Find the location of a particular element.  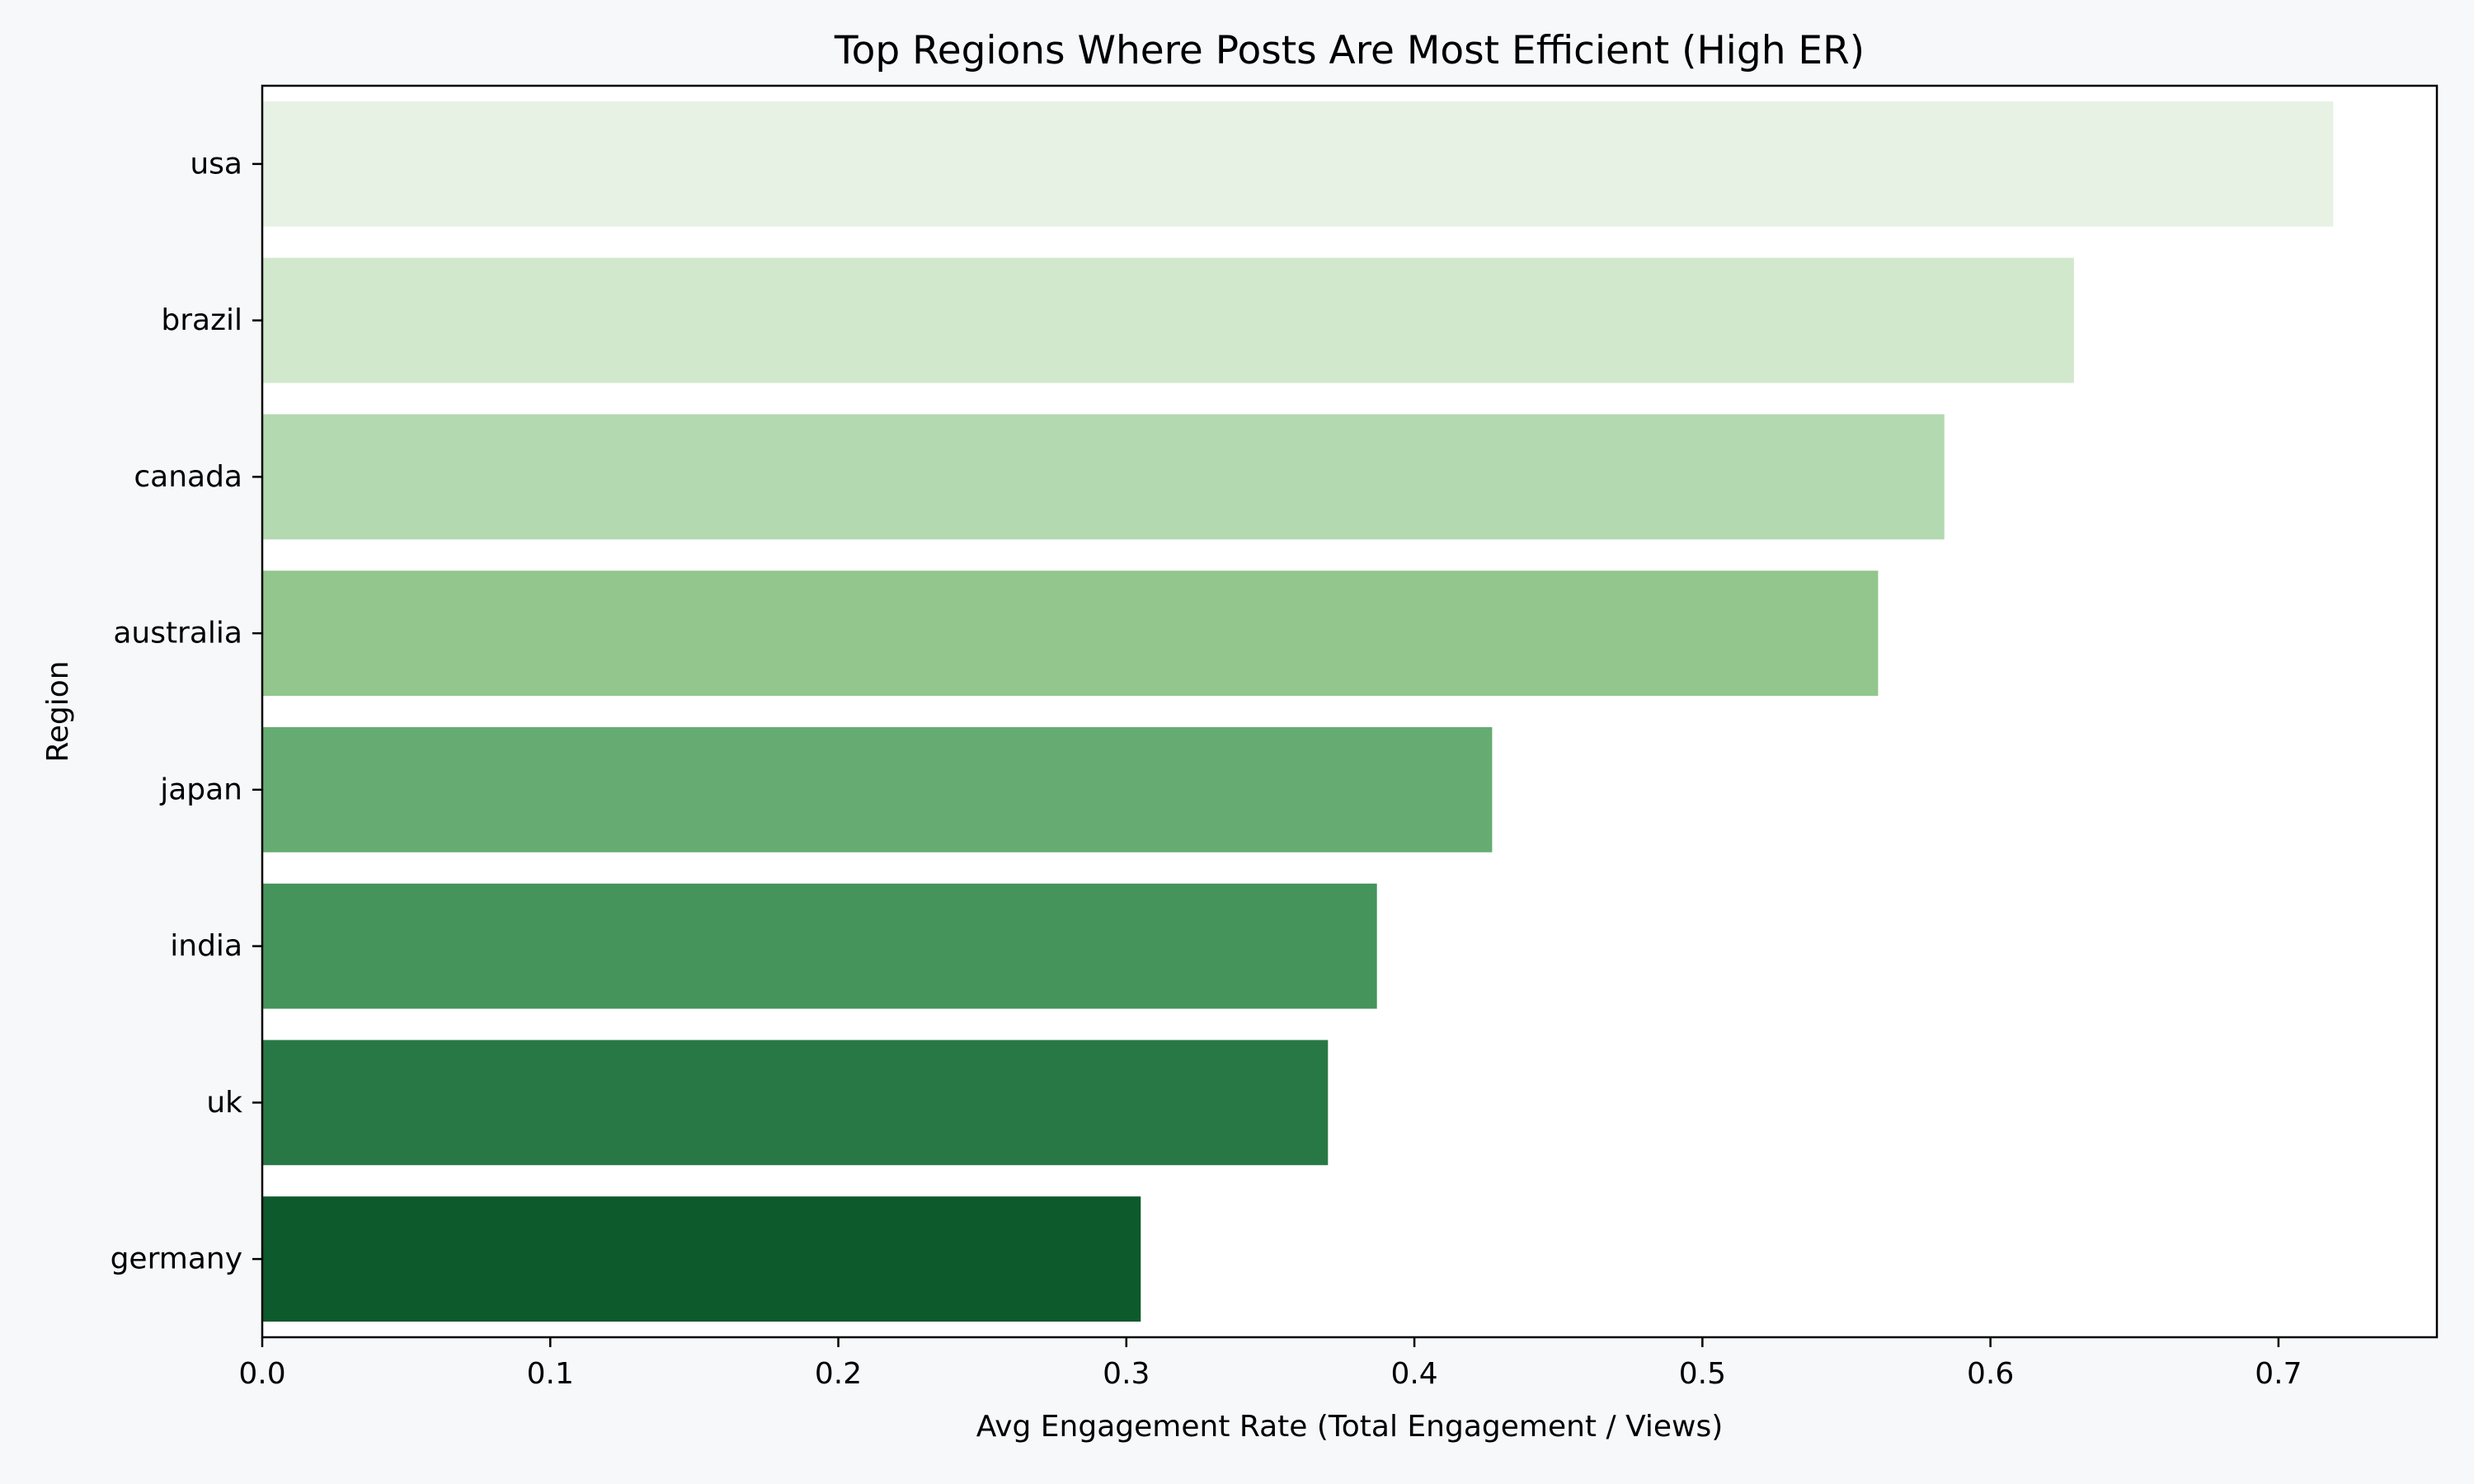

x-tick-label: 0.0 is located at coordinates (261, 1374).